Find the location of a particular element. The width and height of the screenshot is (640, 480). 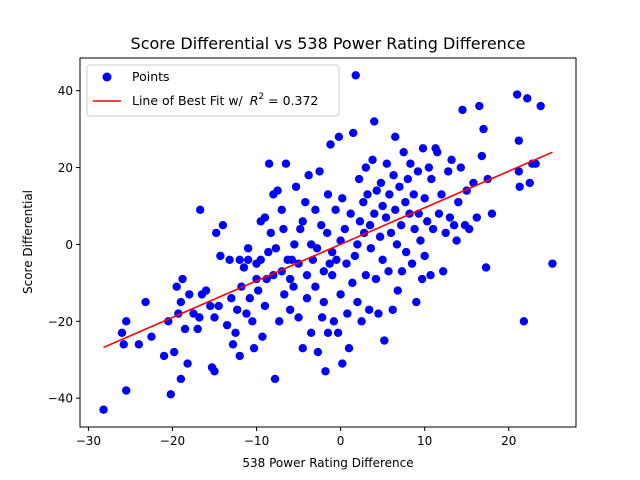

y-tick-label: 0 is located at coordinates (69, 245).